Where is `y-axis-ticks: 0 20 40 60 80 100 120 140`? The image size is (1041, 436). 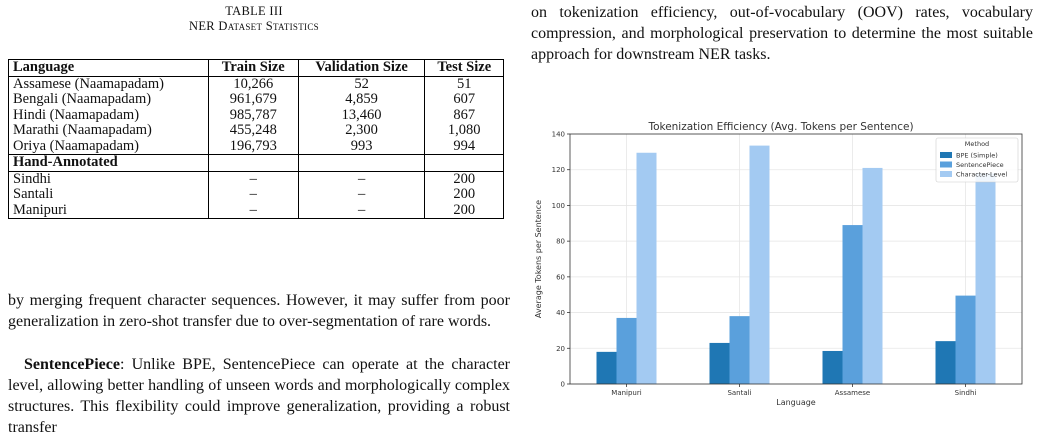 y-axis-ticks: 0 20 40 60 80 100 120 140 is located at coordinates (561, 260).